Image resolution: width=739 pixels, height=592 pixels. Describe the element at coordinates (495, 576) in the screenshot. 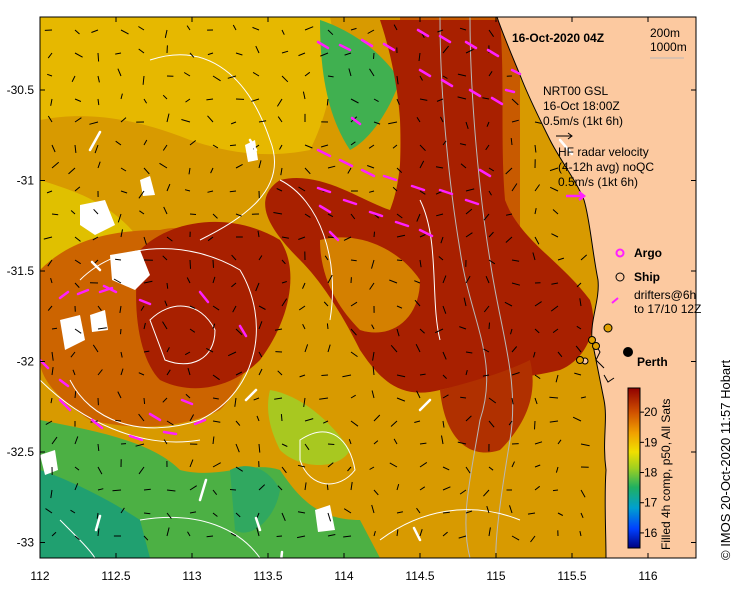

I see `x-tick-label: 115` at that location.